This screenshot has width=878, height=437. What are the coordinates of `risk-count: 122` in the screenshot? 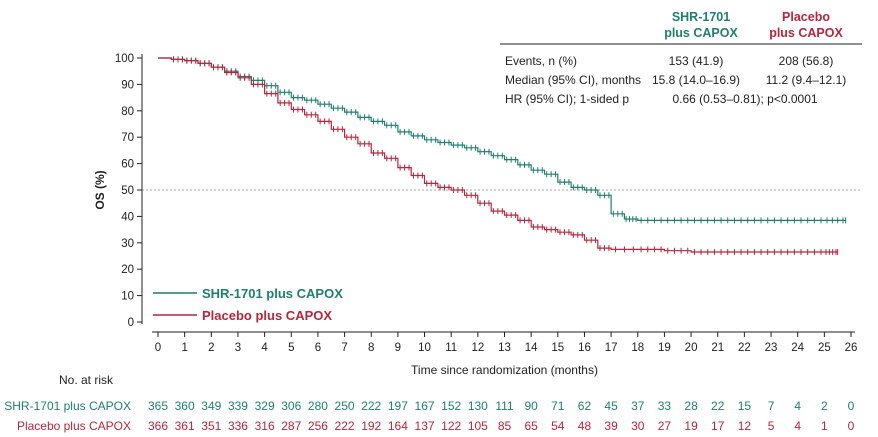 It's located at (451, 426).